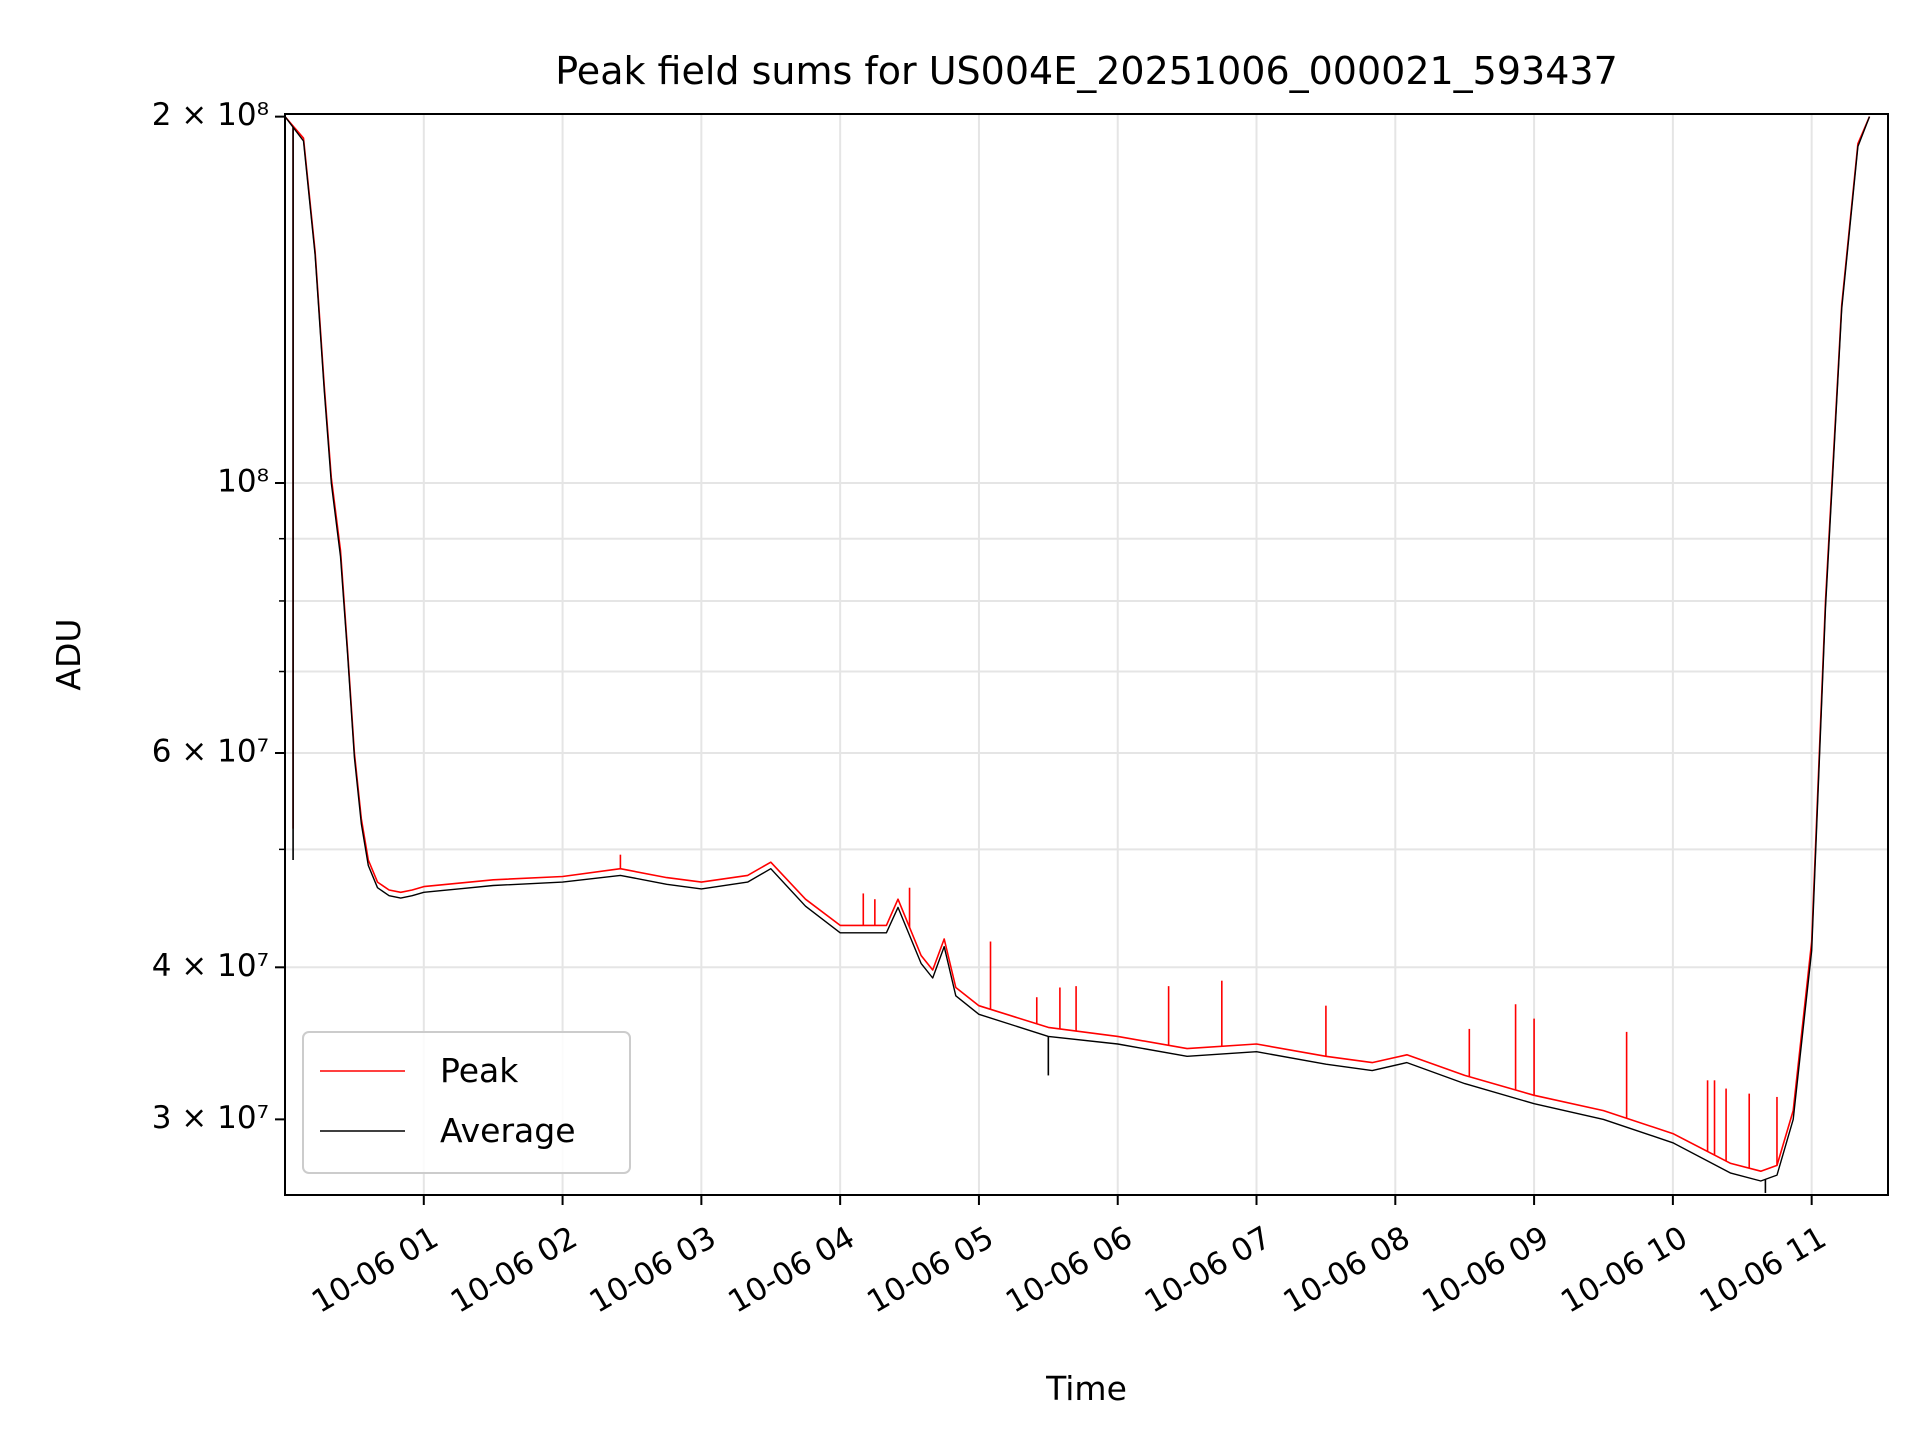 The width and height of the screenshot is (1920, 1444). Describe the element at coordinates (479, 1070) in the screenshot. I see `legend-peak-label: Peak` at that location.